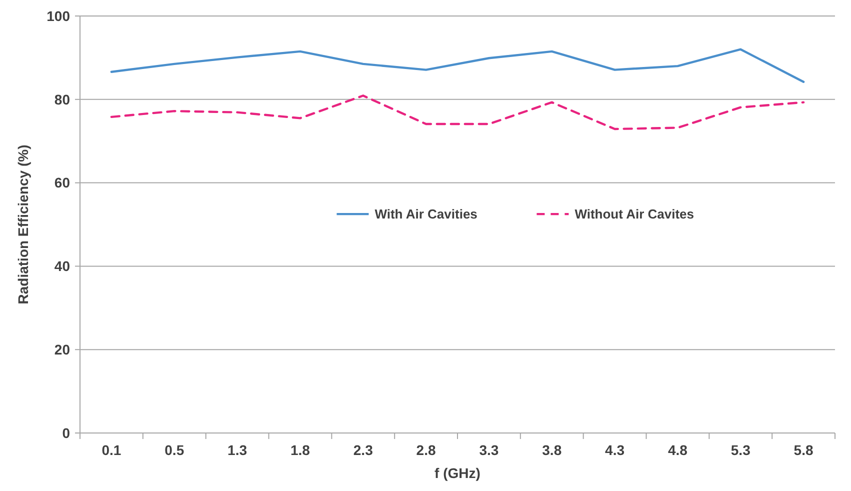 The width and height of the screenshot is (851, 491). Describe the element at coordinates (174, 450) in the screenshot. I see `x-tick-label: 0.5` at that location.